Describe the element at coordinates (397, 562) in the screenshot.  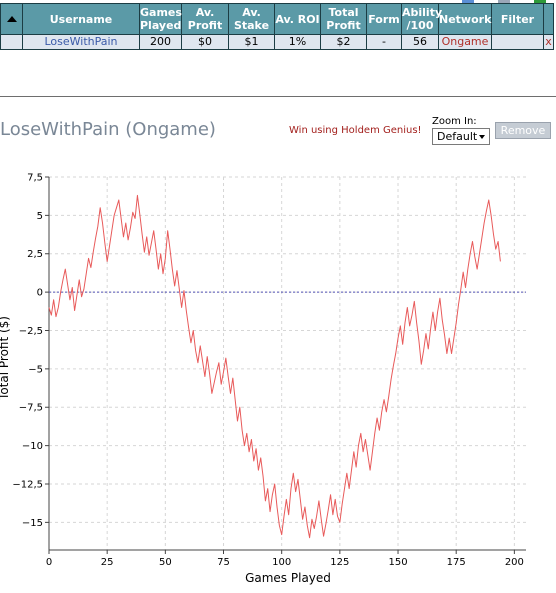
I see `x-tick-label: 150` at that location.